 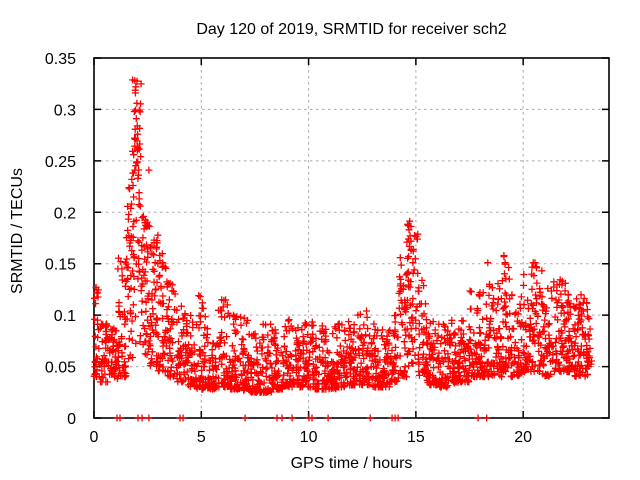 What do you see at coordinates (60, 368) in the screenshot?
I see `y-tick-label: 0.05` at bounding box center [60, 368].